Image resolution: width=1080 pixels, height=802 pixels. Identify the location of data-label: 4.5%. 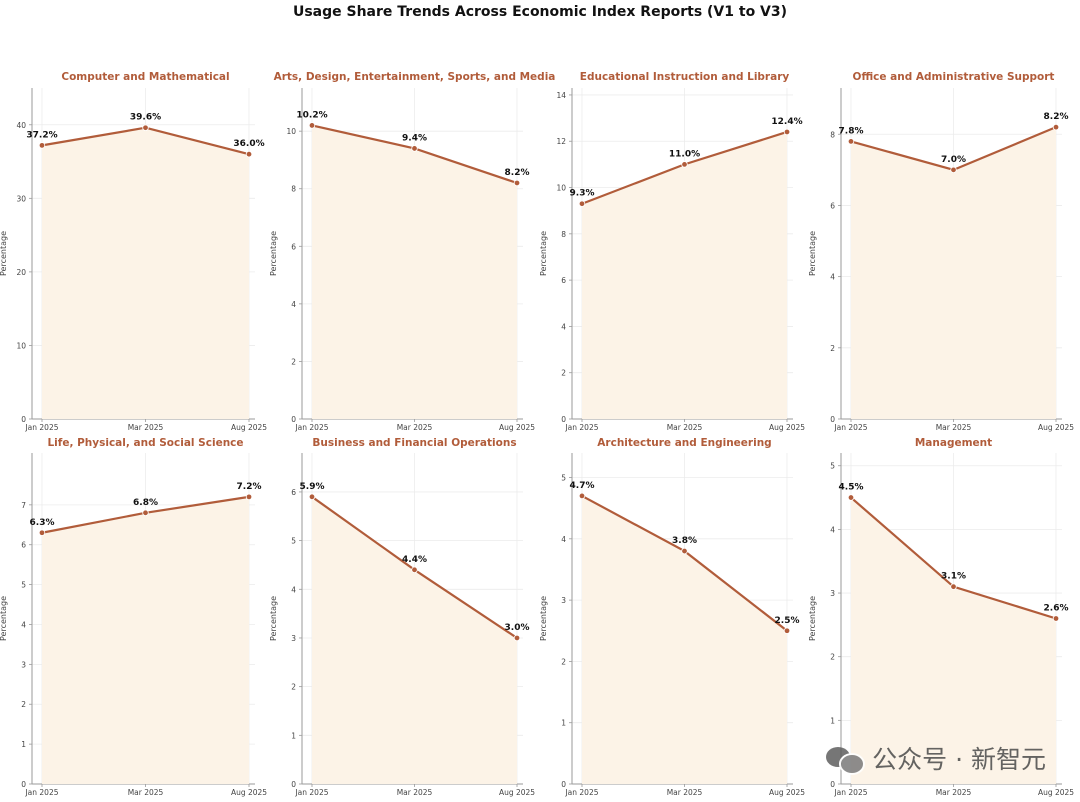
(851, 488).